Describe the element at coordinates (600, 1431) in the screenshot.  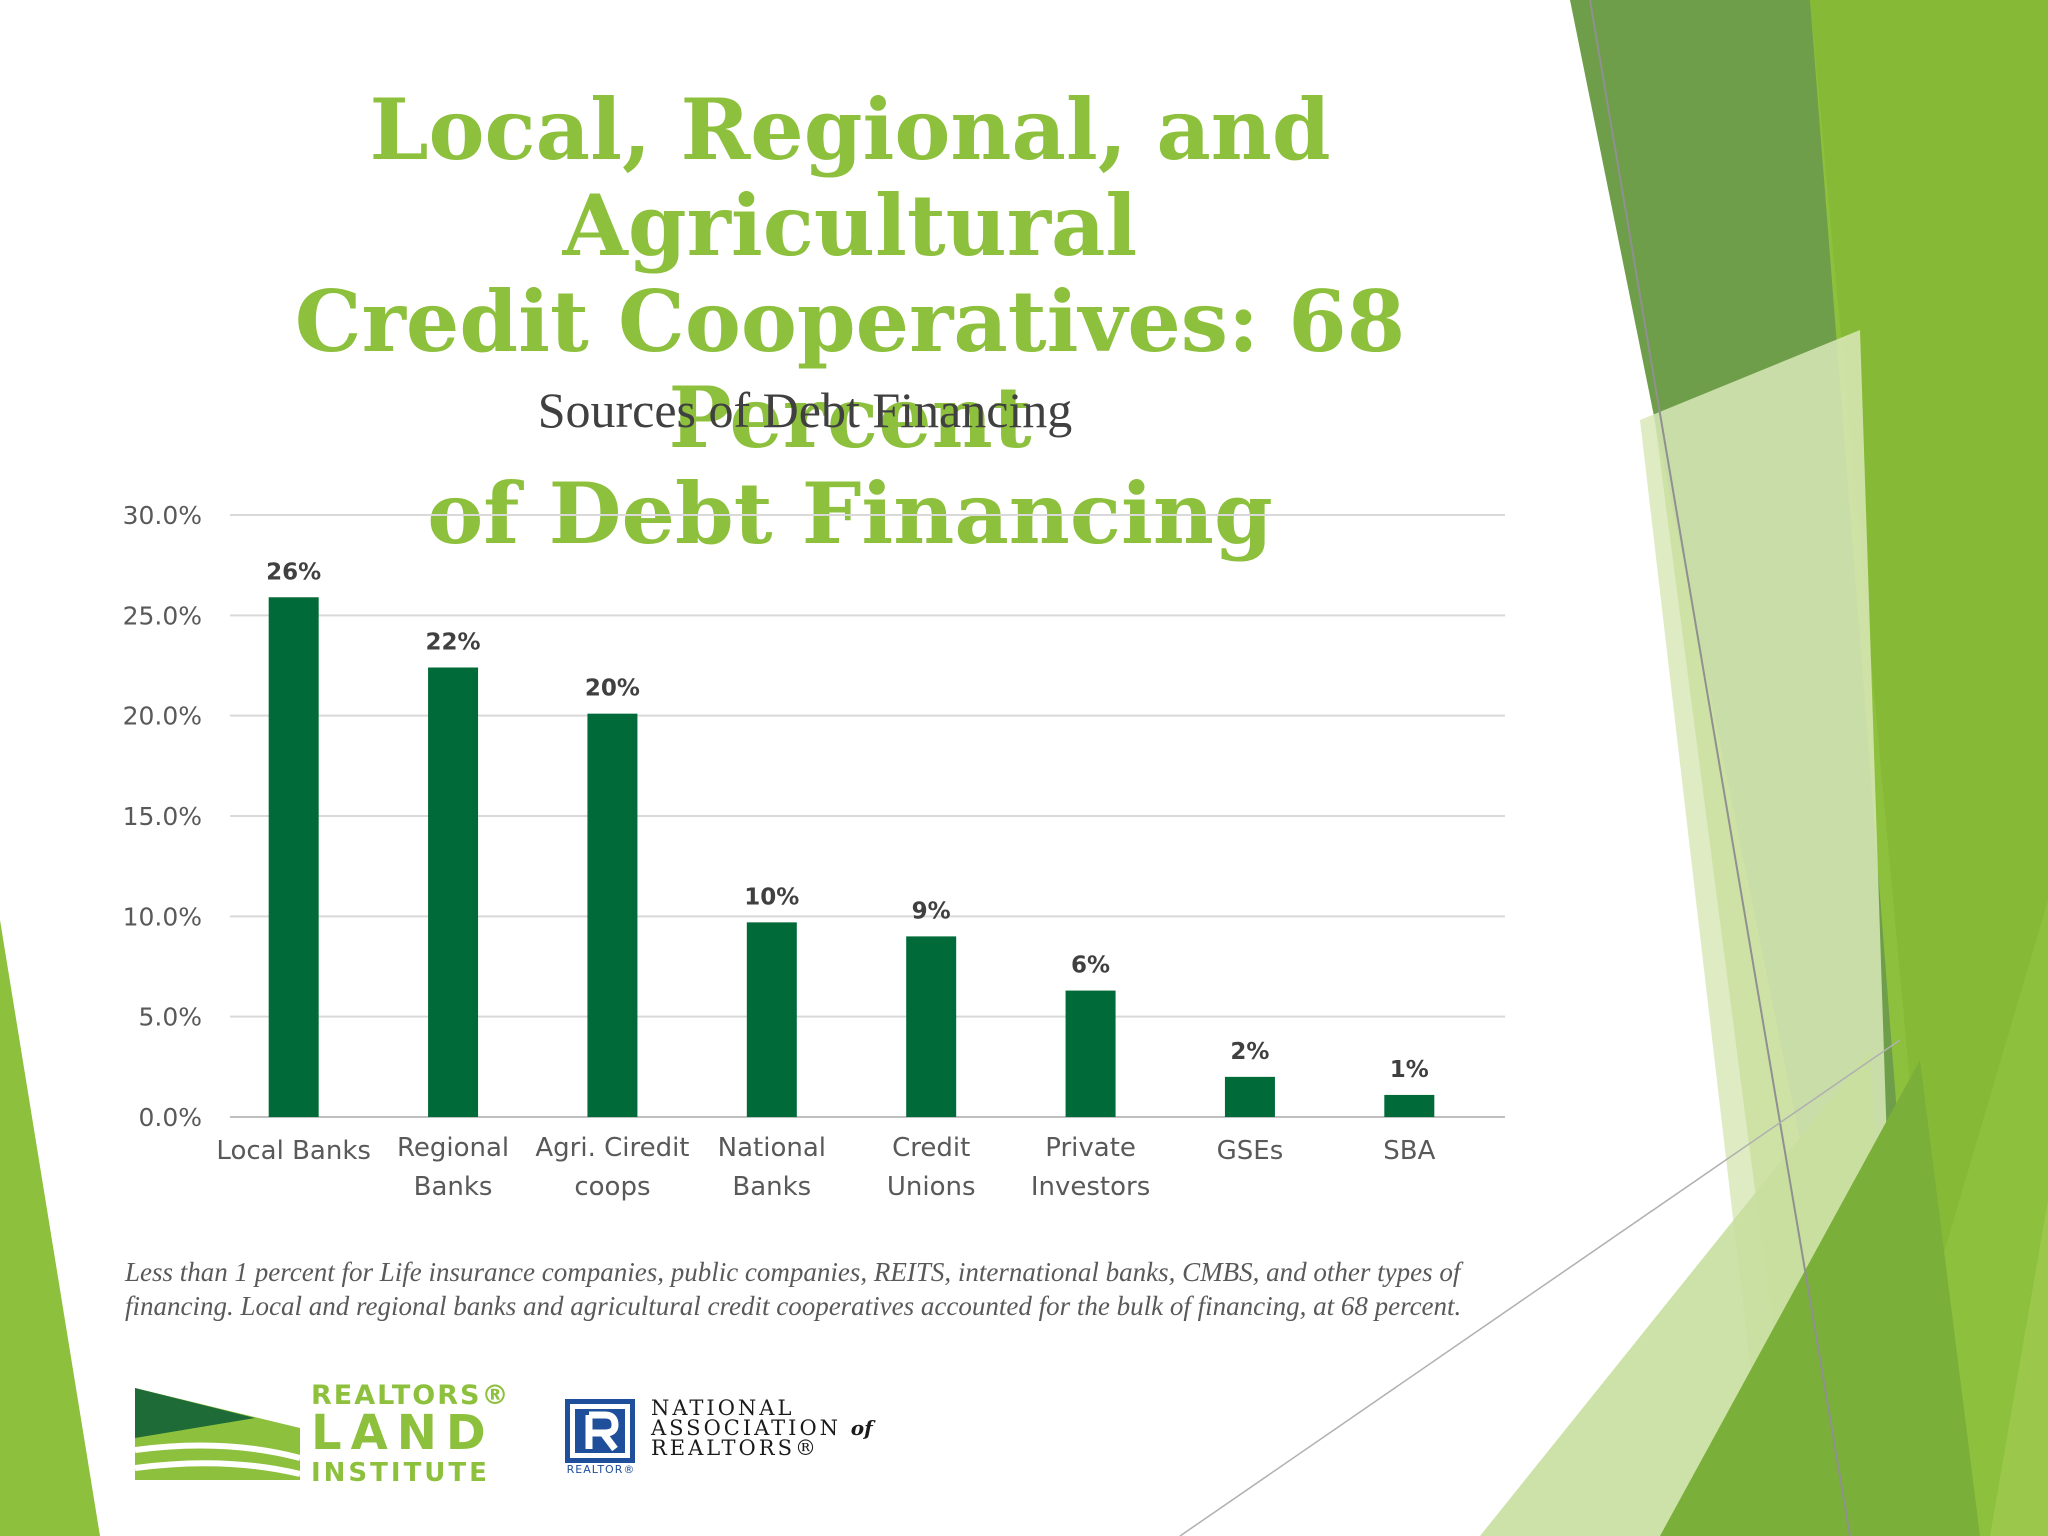
I see `realtor-r-icon` at that location.